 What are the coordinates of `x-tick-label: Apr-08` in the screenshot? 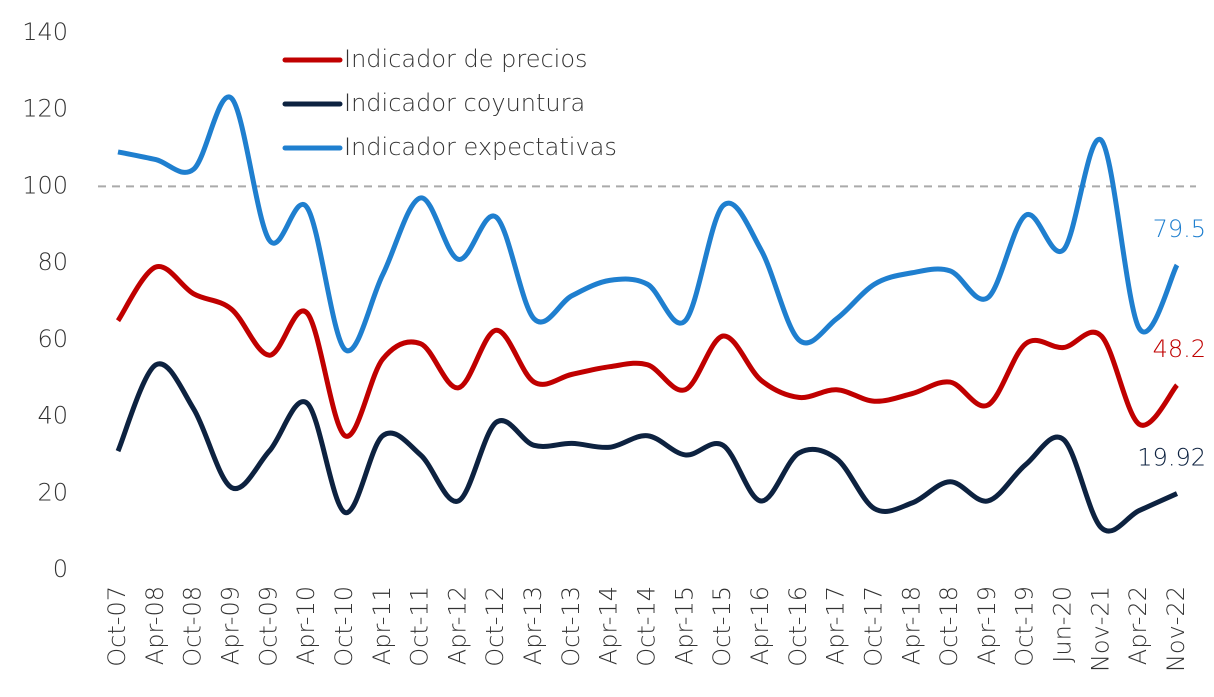 It's located at (155, 625).